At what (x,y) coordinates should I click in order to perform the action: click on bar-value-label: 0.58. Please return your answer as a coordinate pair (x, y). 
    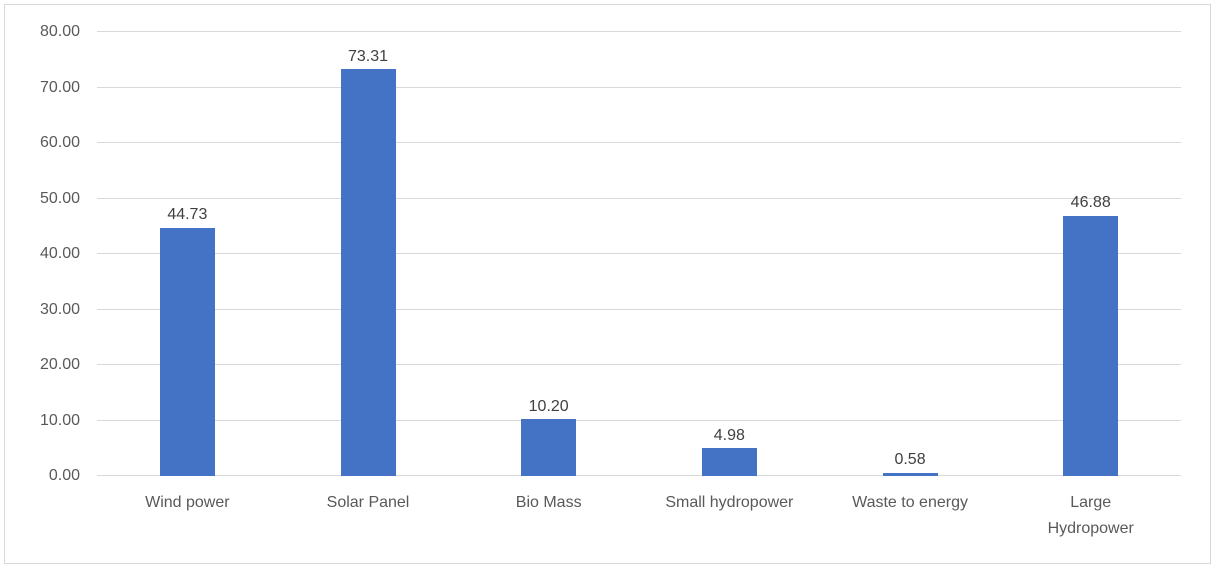
    Looking at the image, I should click on (910, 460).